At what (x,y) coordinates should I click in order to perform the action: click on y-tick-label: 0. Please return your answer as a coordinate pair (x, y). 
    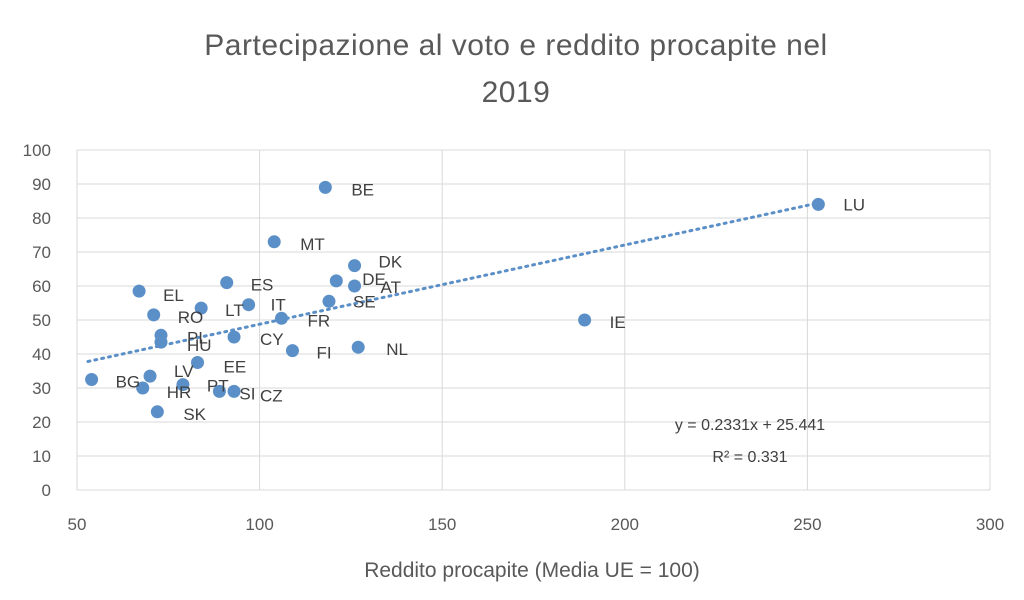
    Looking at the image, I should click on (46, 490).